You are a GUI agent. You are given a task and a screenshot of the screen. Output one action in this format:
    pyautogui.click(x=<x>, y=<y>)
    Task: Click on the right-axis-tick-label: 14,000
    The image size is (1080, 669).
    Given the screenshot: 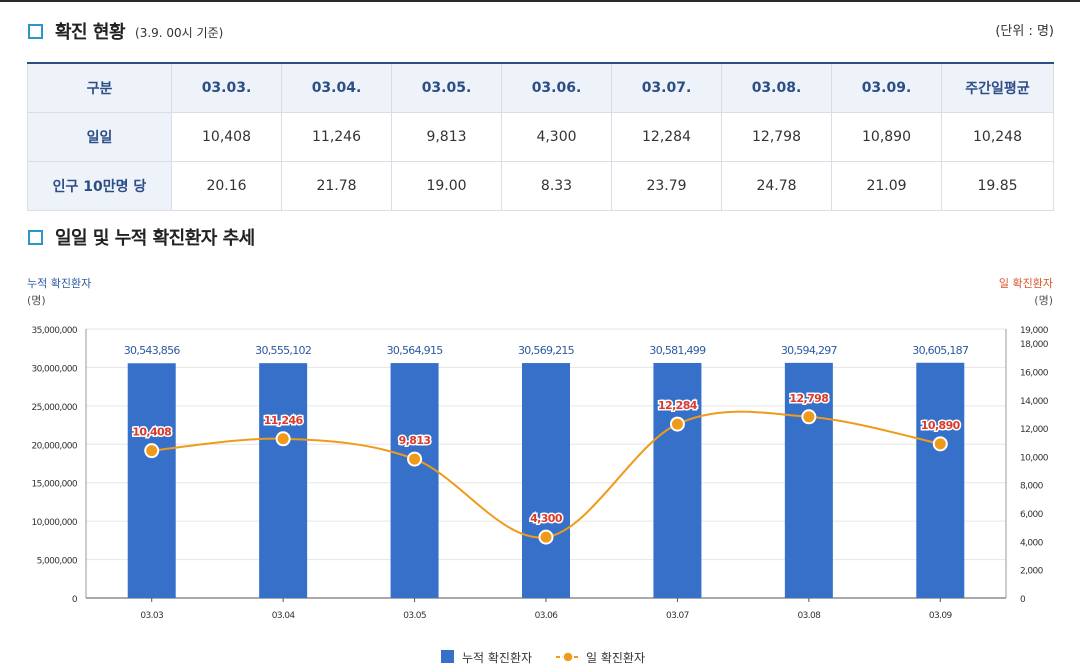 What is the action you would take?
    pyautogui.click(x=1034, y=402)
    